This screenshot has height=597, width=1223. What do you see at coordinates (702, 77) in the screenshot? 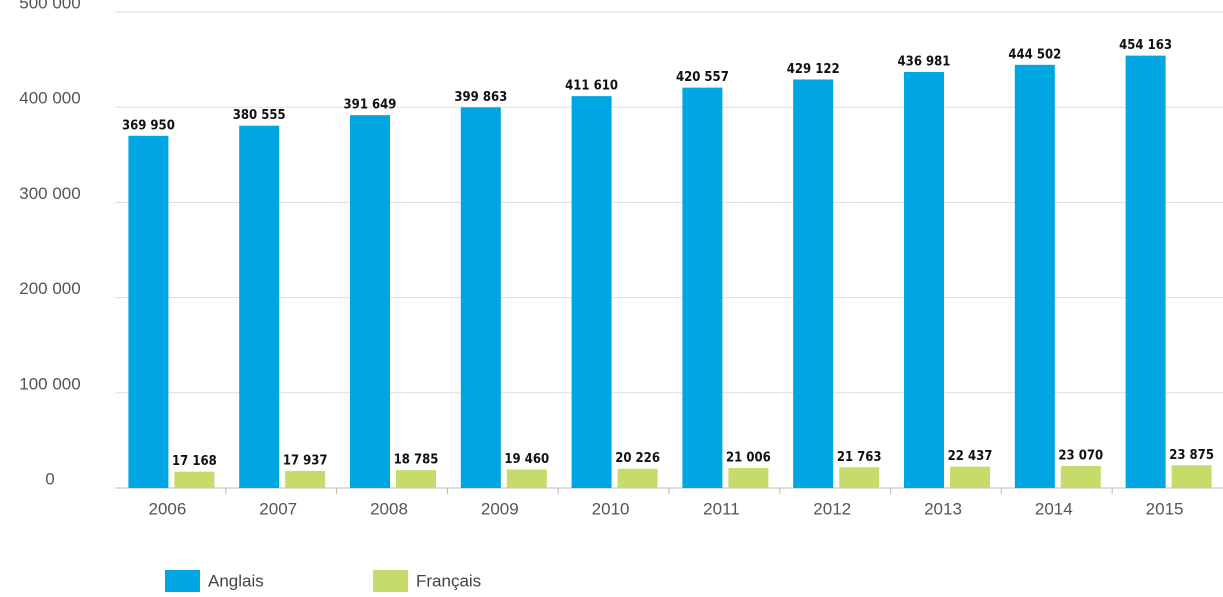
I see `value-label: 420 557` at bounding box center [702, 77].